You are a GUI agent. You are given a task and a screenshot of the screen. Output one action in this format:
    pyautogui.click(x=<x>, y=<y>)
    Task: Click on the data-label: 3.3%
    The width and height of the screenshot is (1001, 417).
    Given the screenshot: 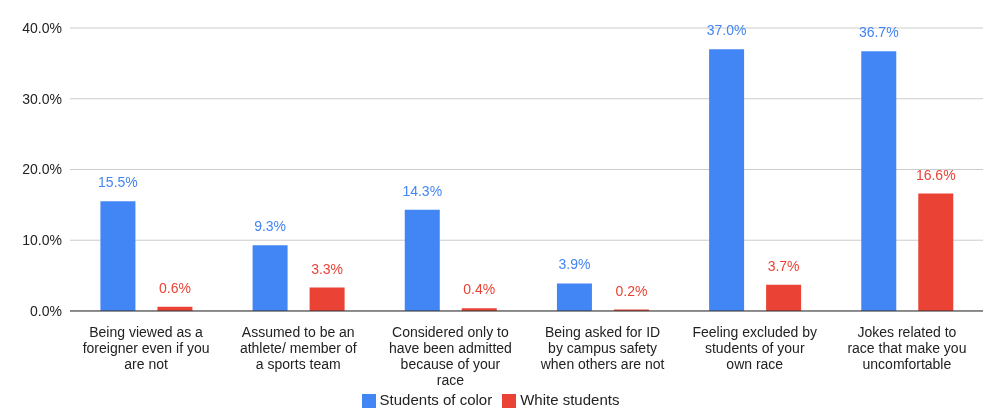 What is the action you would take?
    pyautogui.click(x=327, y=268)
    